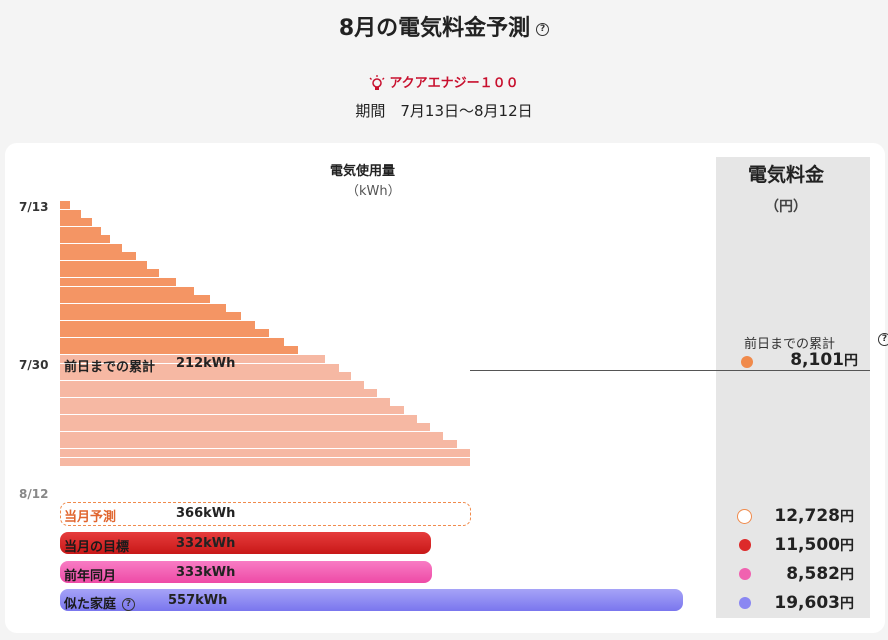 This screenshot has width=888, height=640. Describe the element at coordinates (97, 547) in the screenshot. I see `target-label: 当月の目標` at that location.